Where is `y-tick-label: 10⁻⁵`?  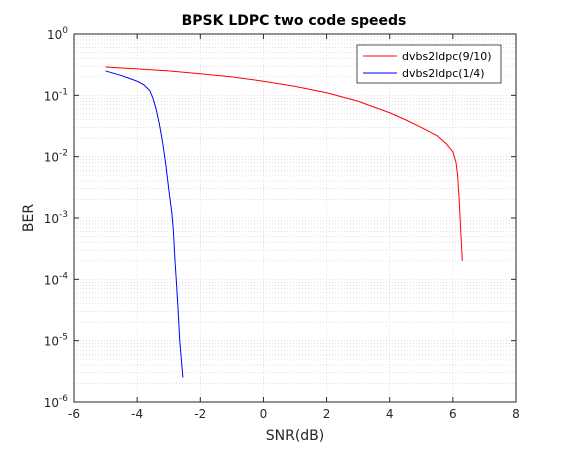
y-tick-label: 10⁻⁵ is located at coordinates (56, 341).